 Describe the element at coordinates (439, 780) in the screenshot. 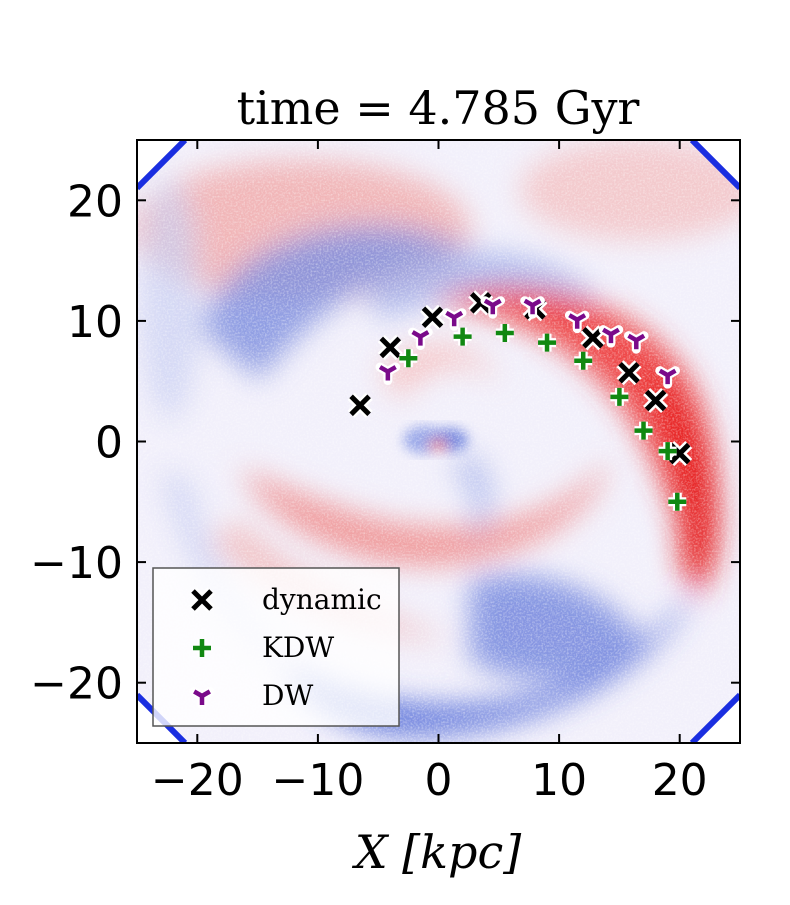

I see `x-tick-label: 0` at that location.